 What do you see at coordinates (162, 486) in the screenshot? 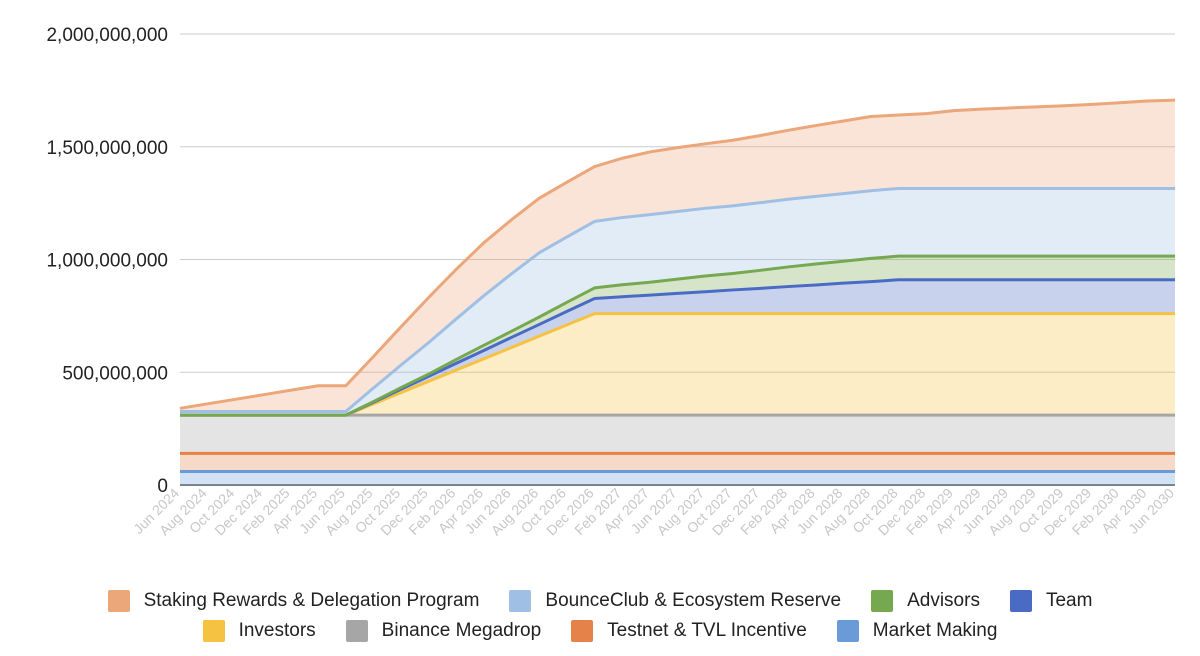
I see `y-tick-label: 0` at bounding box center [162, 486].